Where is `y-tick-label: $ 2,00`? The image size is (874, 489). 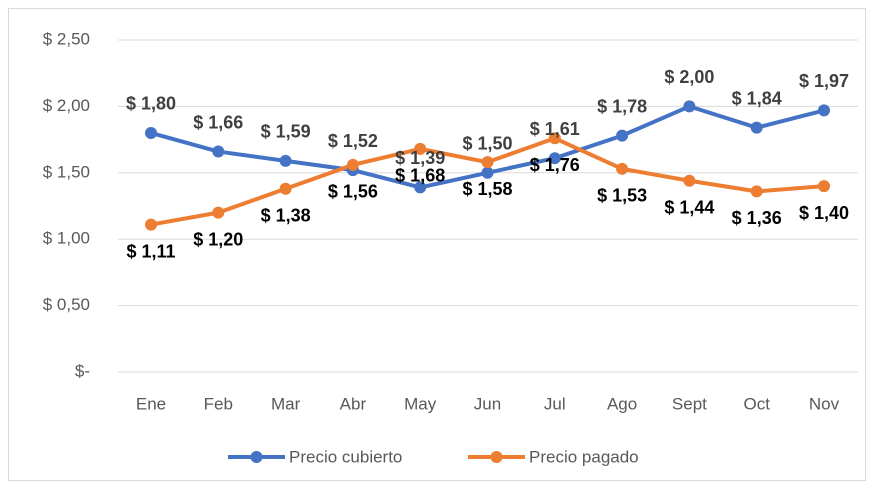 y-tick-label: $ 2,00 is located at coordinates (66, 105).